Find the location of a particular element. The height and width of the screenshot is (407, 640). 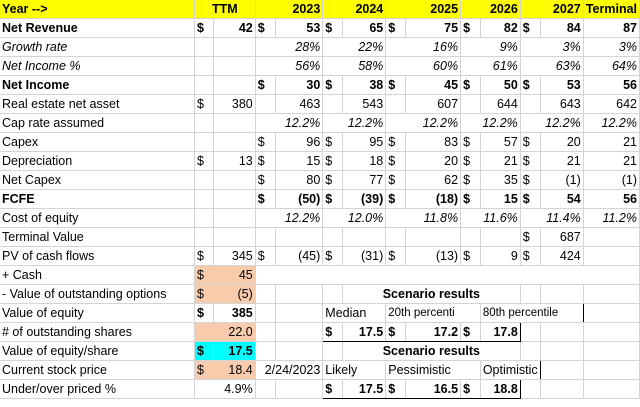

cell: 83 is located at coordinates (433, 142).